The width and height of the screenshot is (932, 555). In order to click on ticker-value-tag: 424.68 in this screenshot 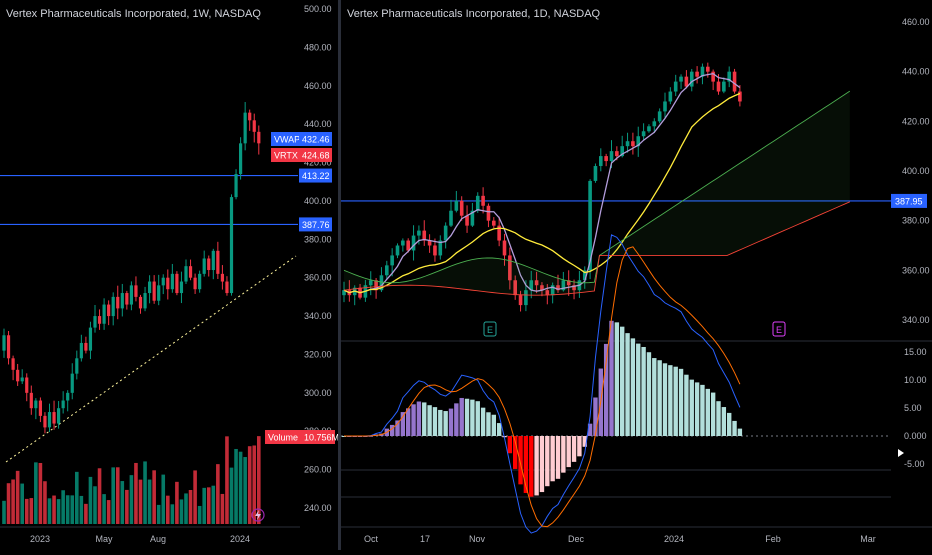, I will do `click(316, 156)`.